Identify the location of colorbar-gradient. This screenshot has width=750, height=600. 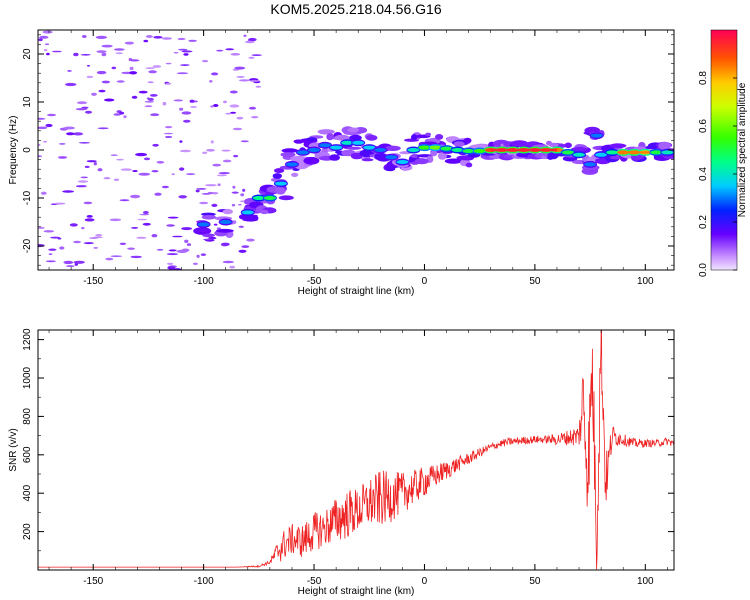
(724, 150).